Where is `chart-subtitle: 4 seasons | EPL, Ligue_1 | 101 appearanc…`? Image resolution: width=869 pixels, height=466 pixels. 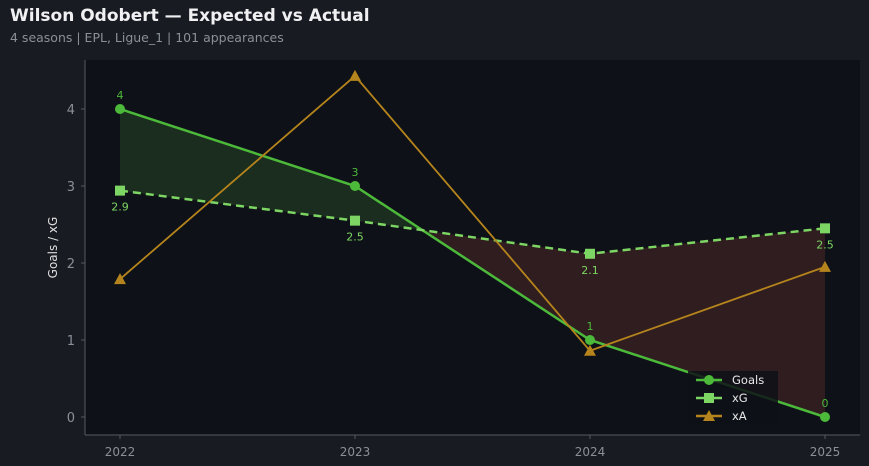 chart-subtitle: 4 seasons | EPL, Ligue_1 | 101 appearanc… is located at coordinates (147, 37).